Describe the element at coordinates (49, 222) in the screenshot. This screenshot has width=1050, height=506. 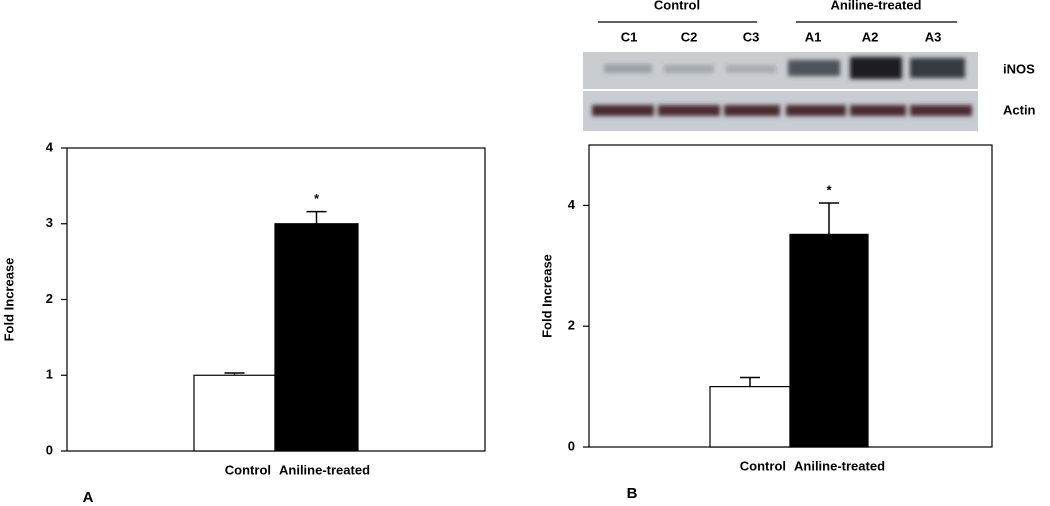
I see `y-tick-label: 3` at that location.